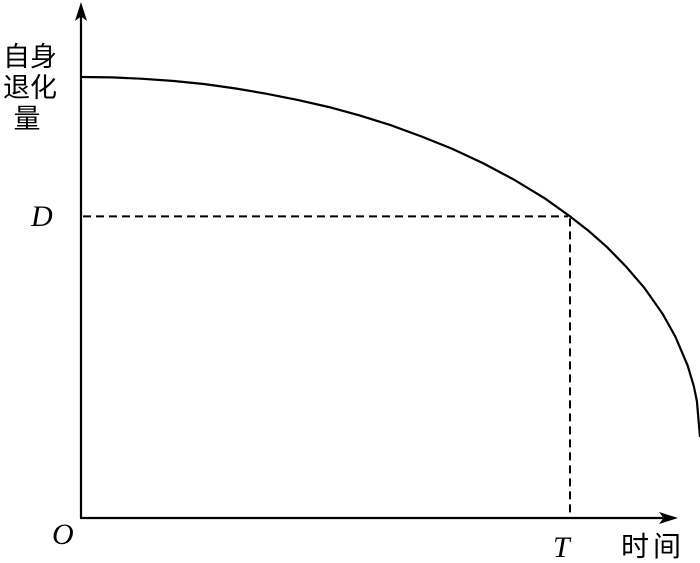 The width and height of the screenshot is (700, 563). Describe the element at coordinates (27, 119) in the screenshot. I see `y-axis-label-line-3: 量` at that location.